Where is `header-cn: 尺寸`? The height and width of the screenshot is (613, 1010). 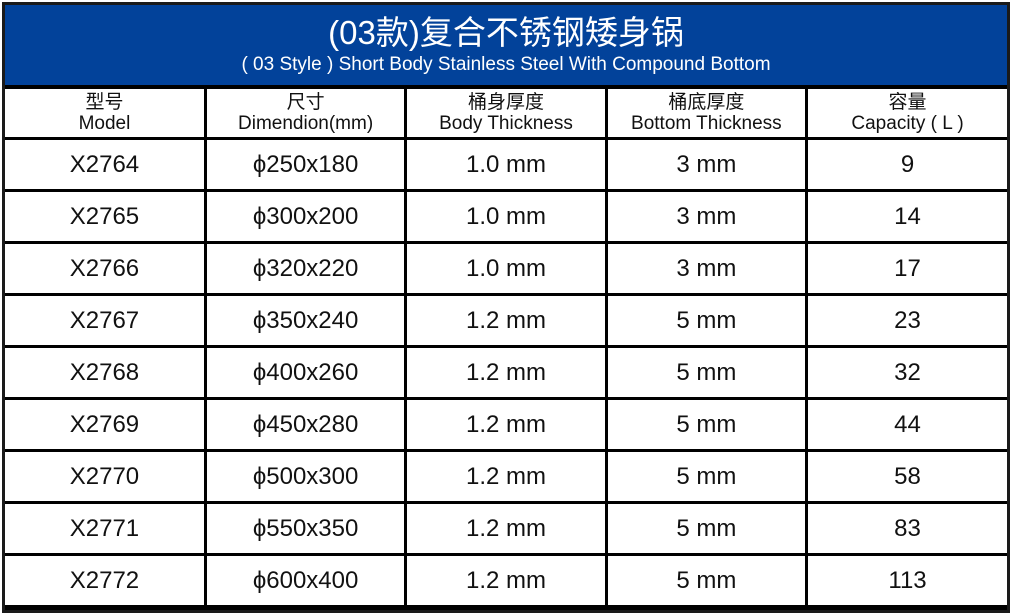
header-cn: 尺寸 is located at coordinates (305, 102).